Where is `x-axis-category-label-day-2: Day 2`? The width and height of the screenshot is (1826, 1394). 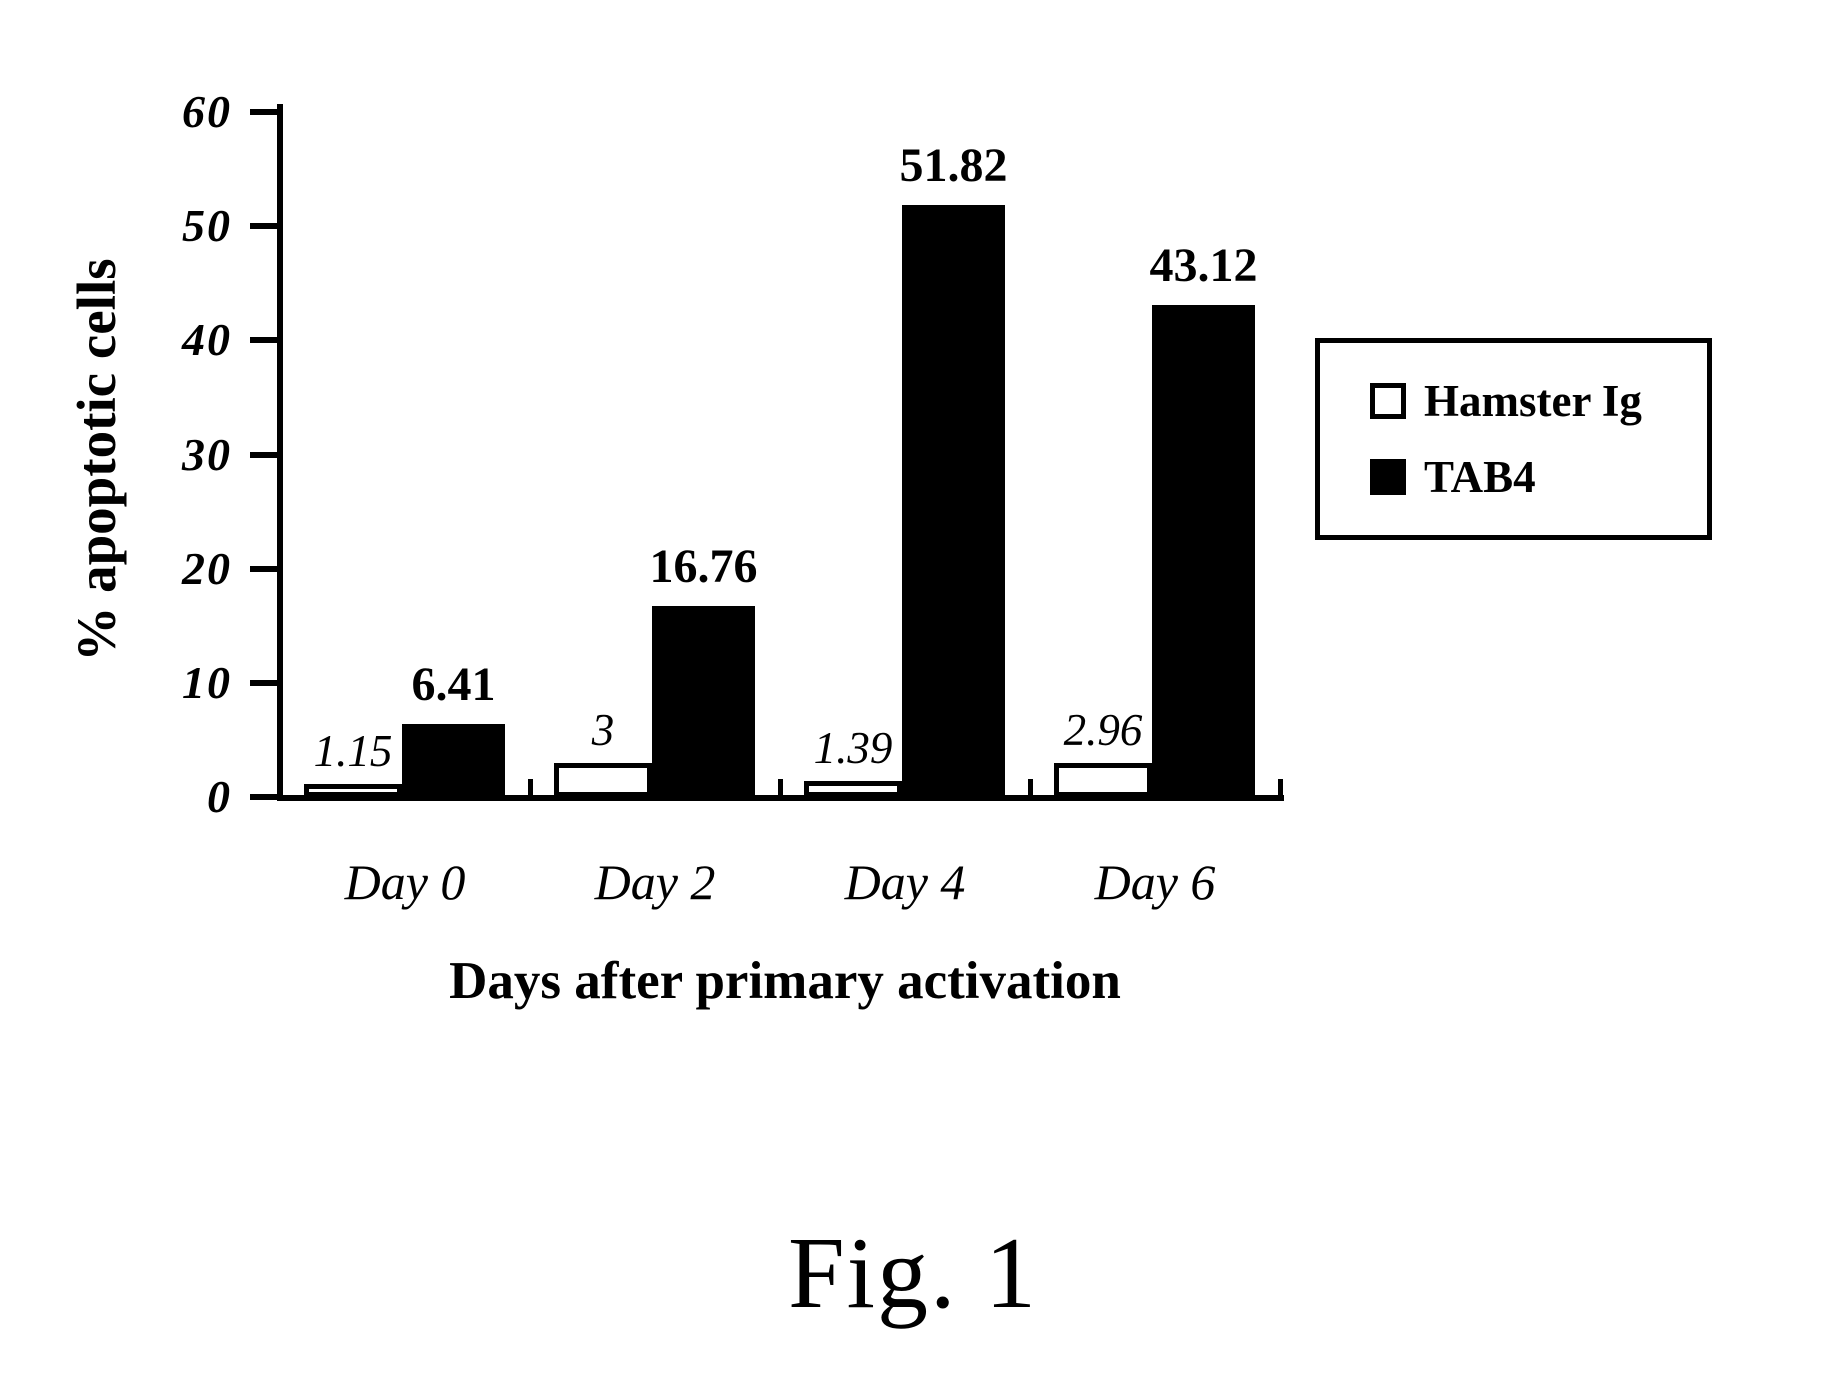 x-axis-category-label-day-2: Day 2 is located at coordinates (655, 882).